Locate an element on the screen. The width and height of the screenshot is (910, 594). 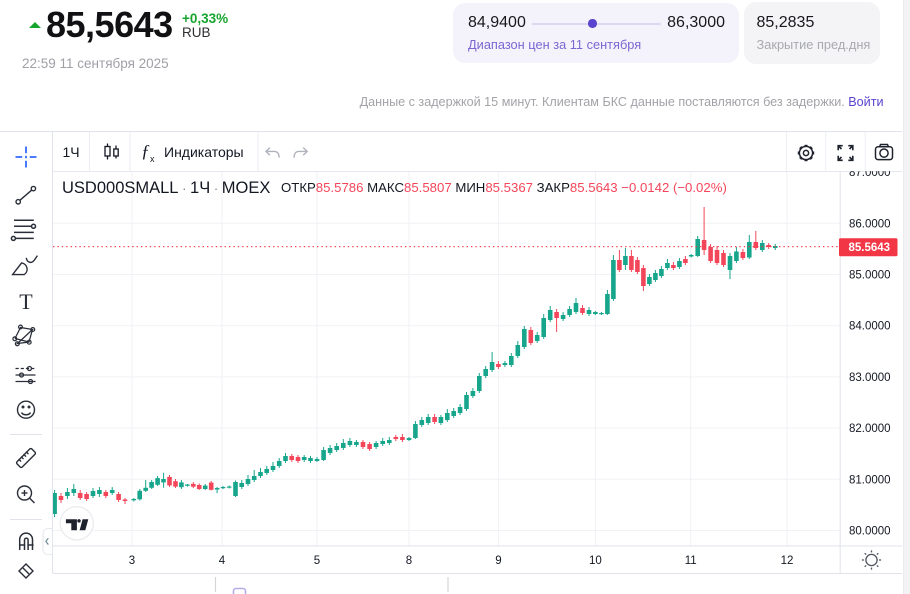
svg-text: x is located at coordinates (152, 159).